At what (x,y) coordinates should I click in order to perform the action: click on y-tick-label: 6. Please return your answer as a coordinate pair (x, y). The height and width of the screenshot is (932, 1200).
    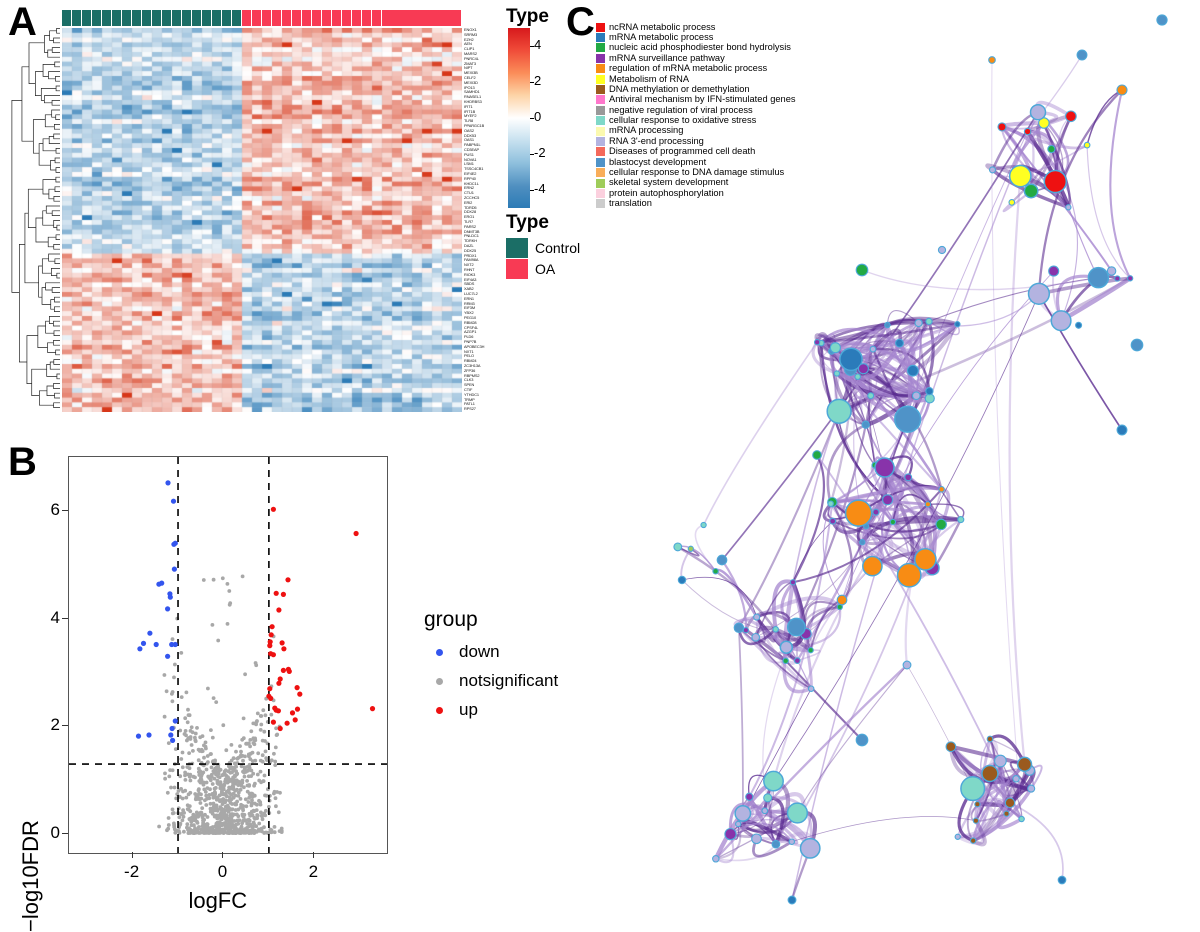
    Looking at the image, I should click on (55, 509).